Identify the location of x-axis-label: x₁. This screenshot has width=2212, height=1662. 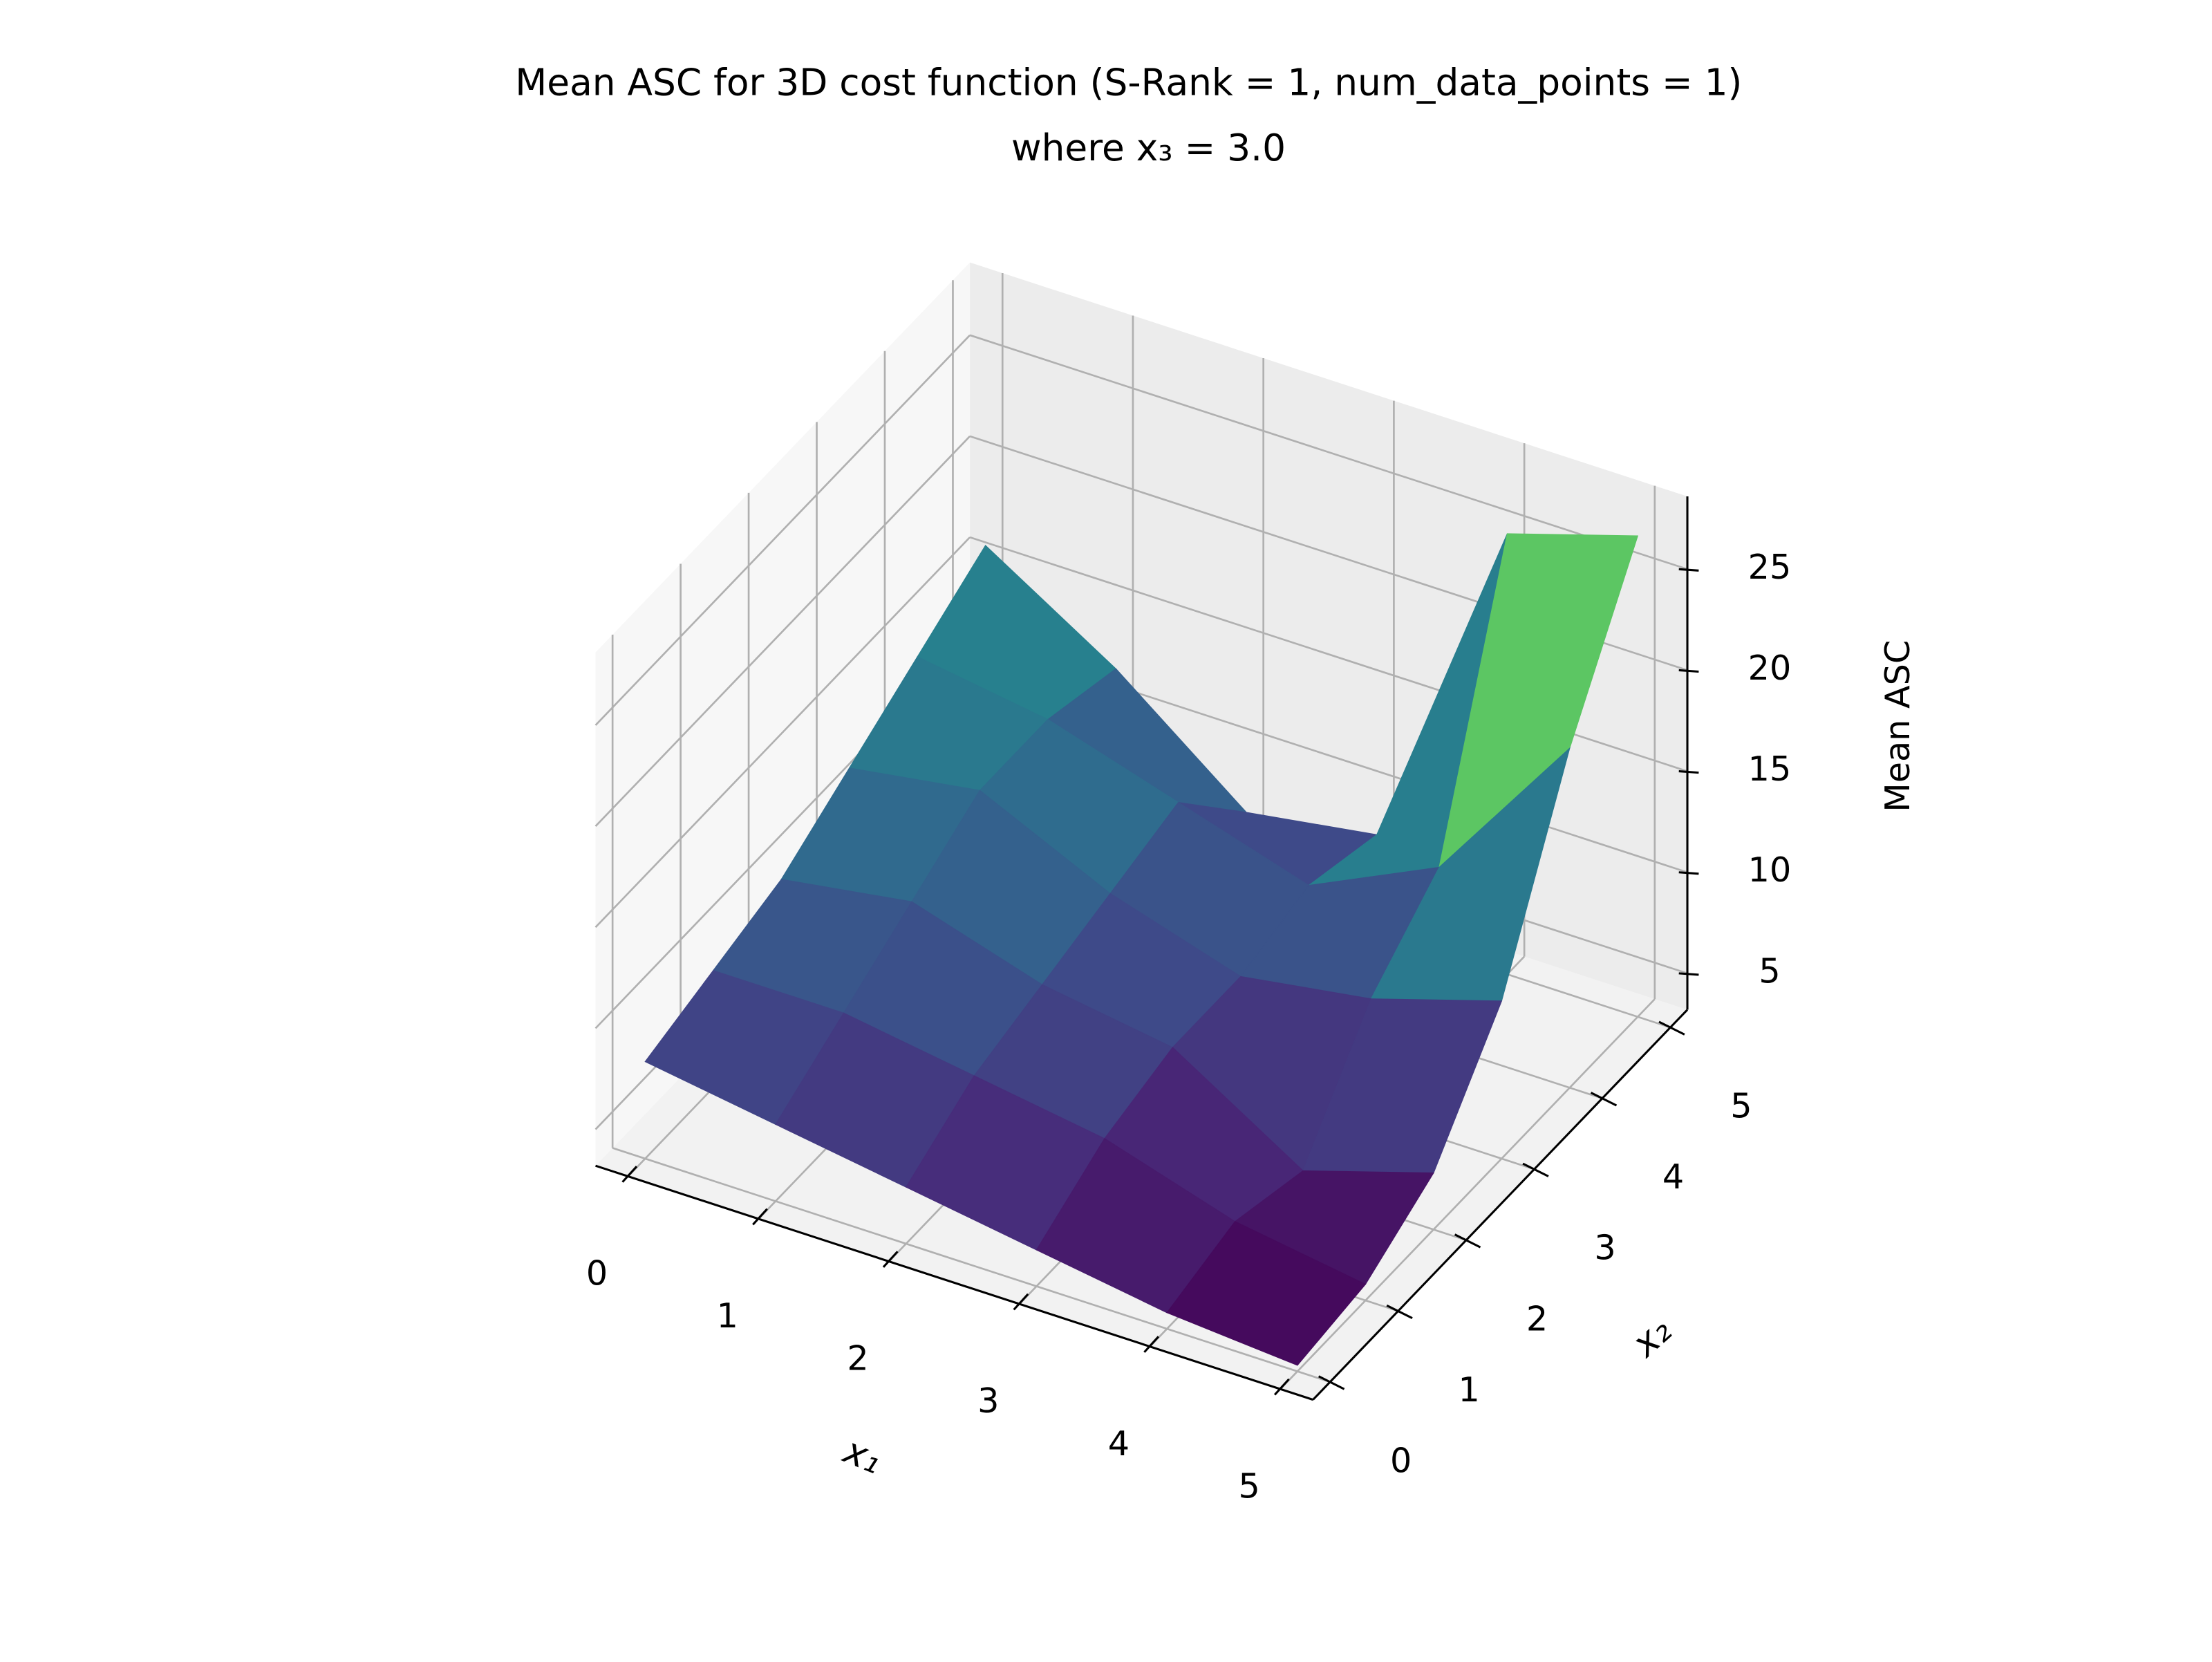
(862, 1455).